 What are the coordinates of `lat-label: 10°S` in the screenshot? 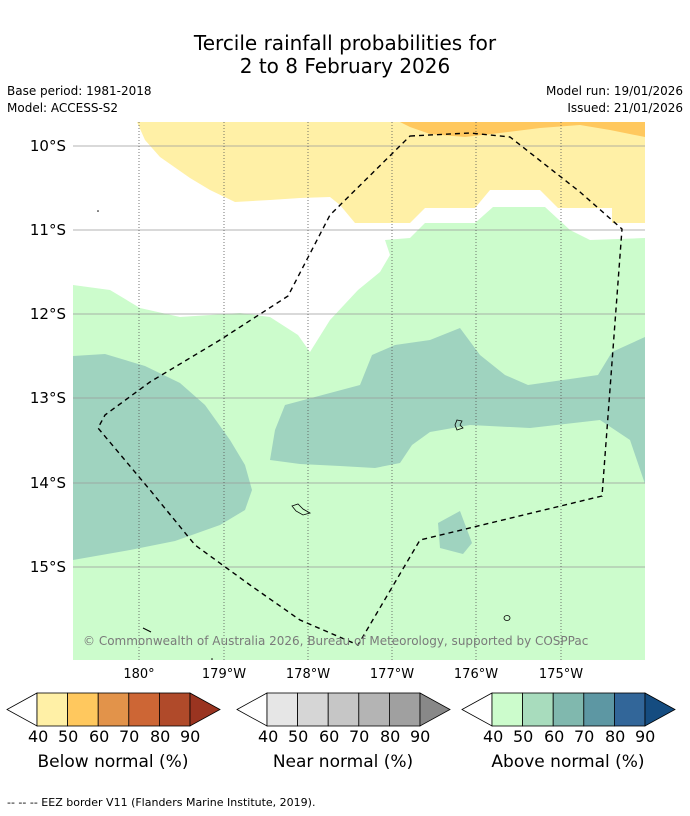 It's located at (48, 146).